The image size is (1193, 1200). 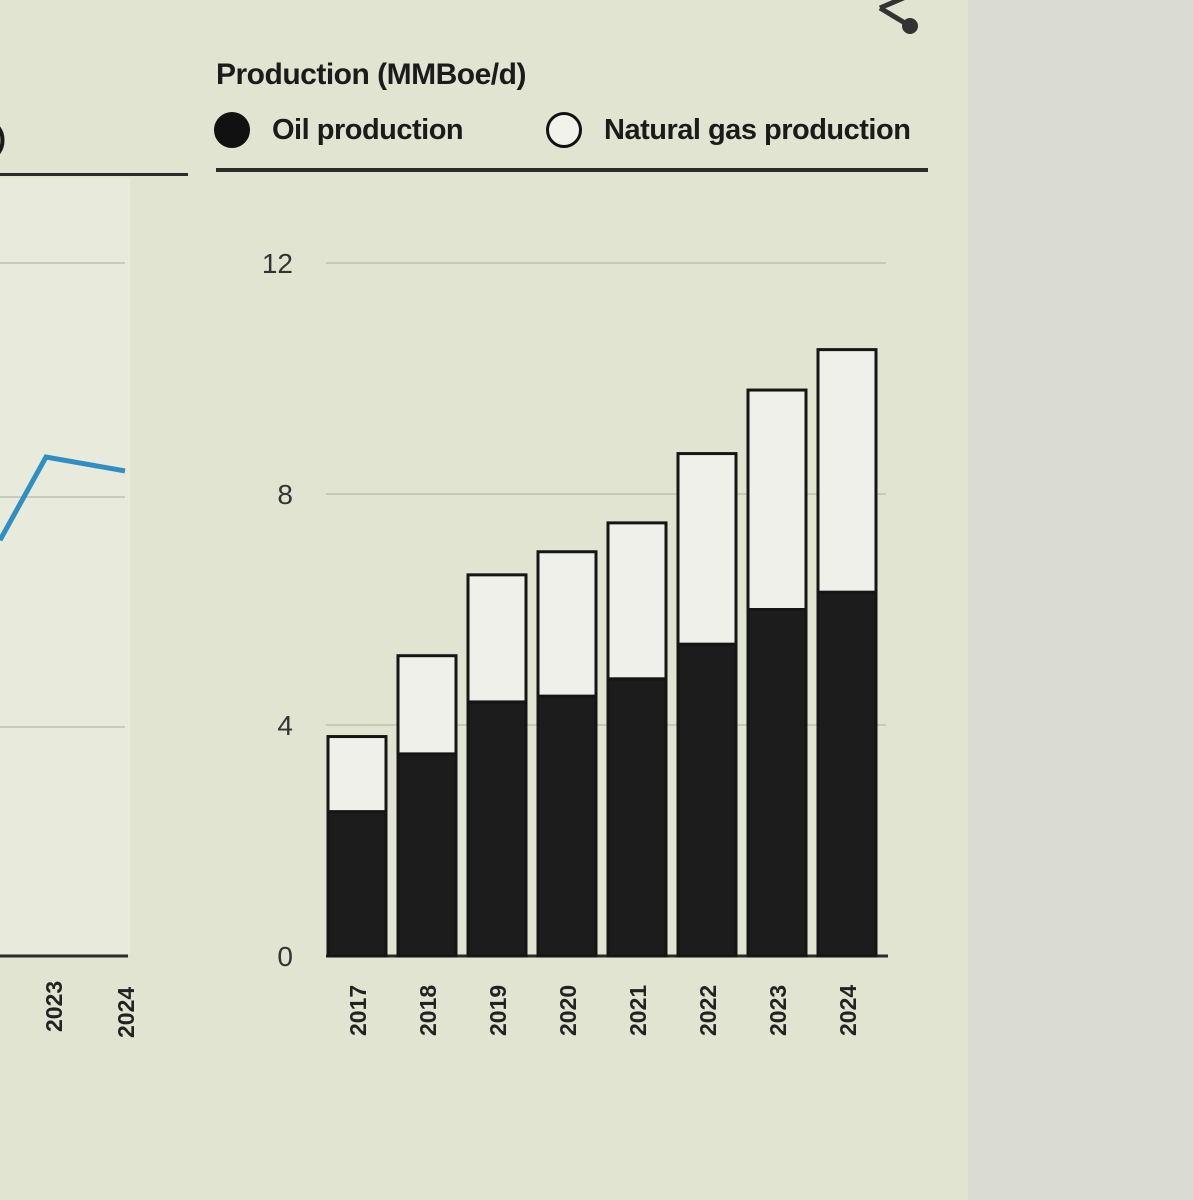 What do you see at coordinates (63, 498) in the screenshot?
I see `left-series-line` at bounding box center [63, 498].